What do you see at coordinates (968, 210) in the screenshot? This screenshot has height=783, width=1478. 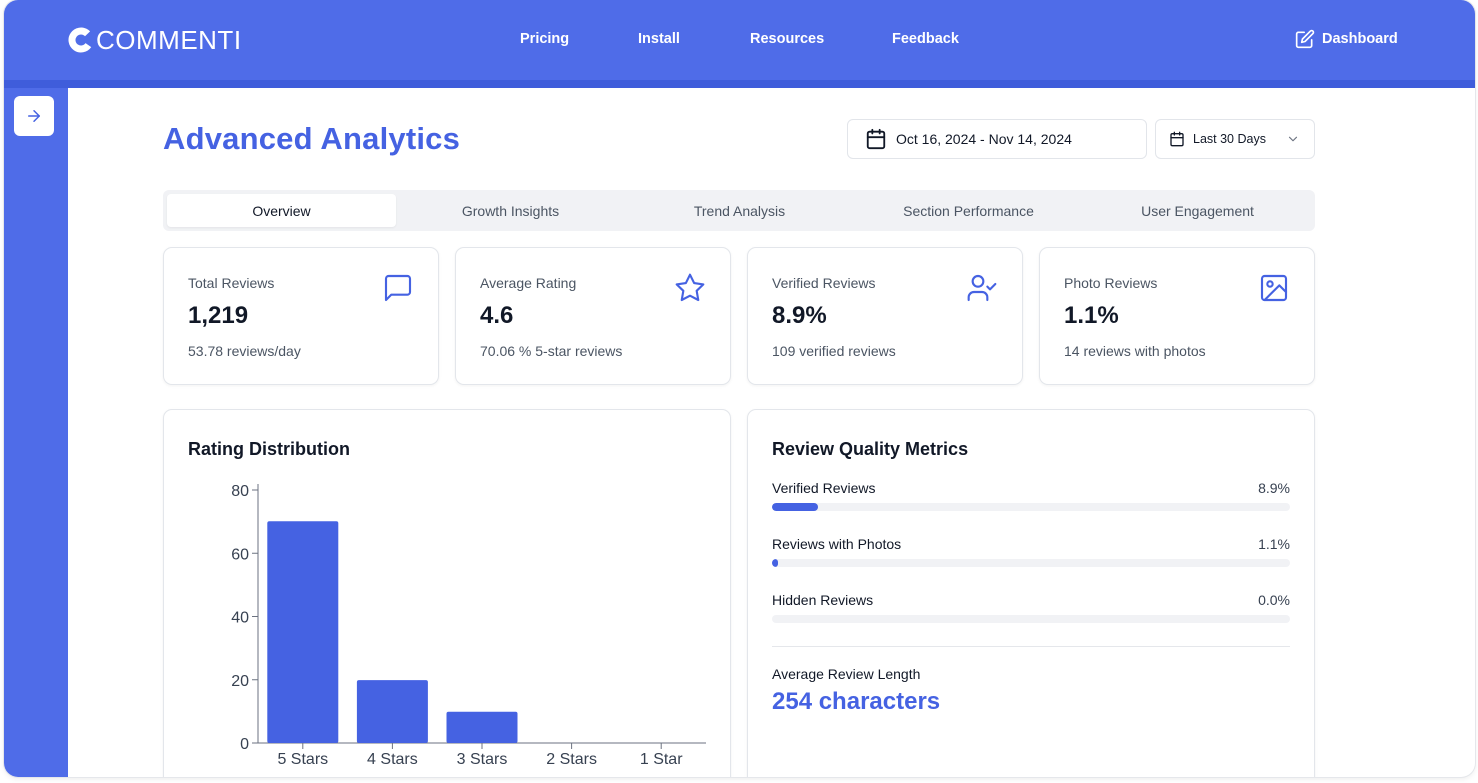 I see `tab-section-performance: Section Performance` at bounding box center [968, 210].